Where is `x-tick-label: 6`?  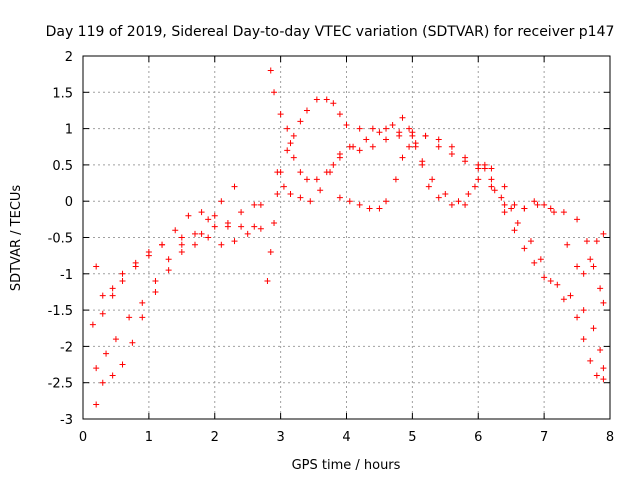
x-tick-label: 6 is located at coordinates (478, 437).